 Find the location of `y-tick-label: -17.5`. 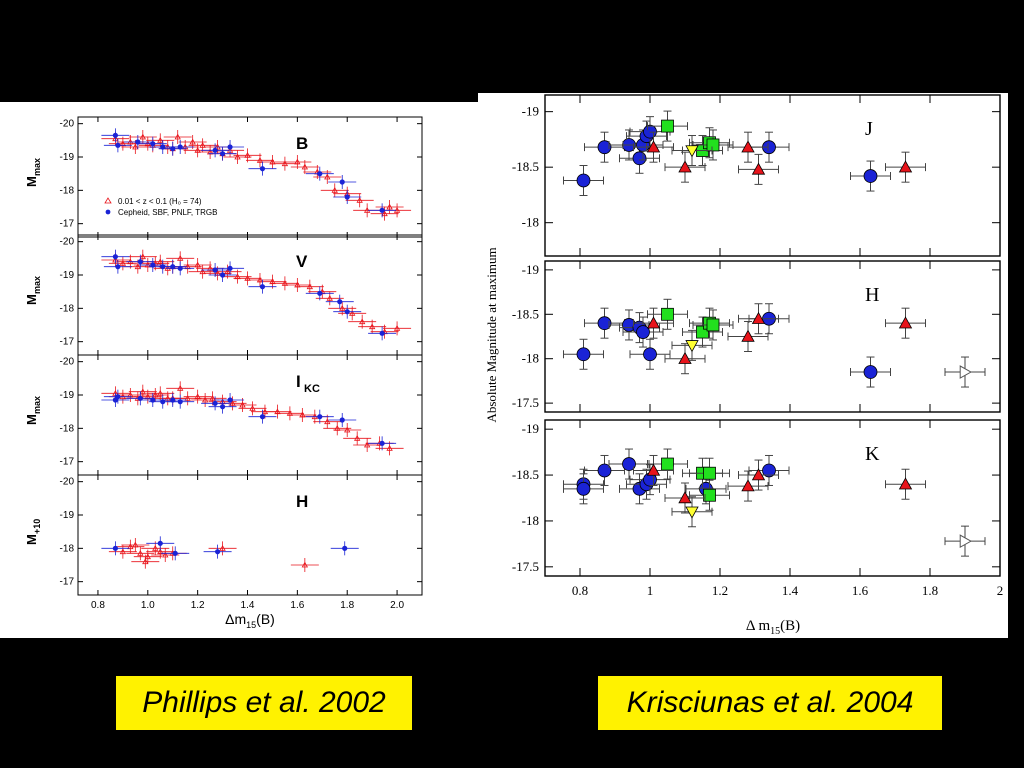

y-tick-label: -17.5 is located at coordinates (525, 402).